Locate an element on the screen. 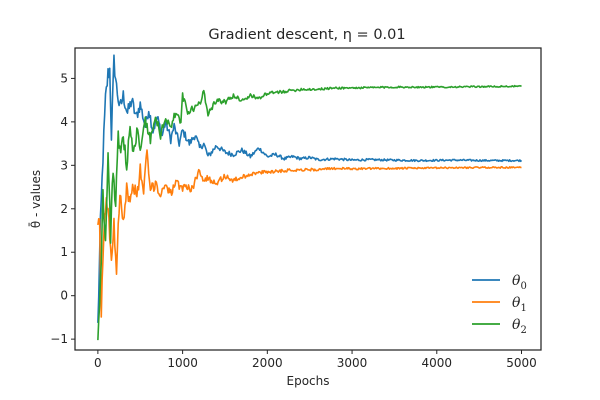  x-tick-label: 4000 is located at coordinates (437, 363).